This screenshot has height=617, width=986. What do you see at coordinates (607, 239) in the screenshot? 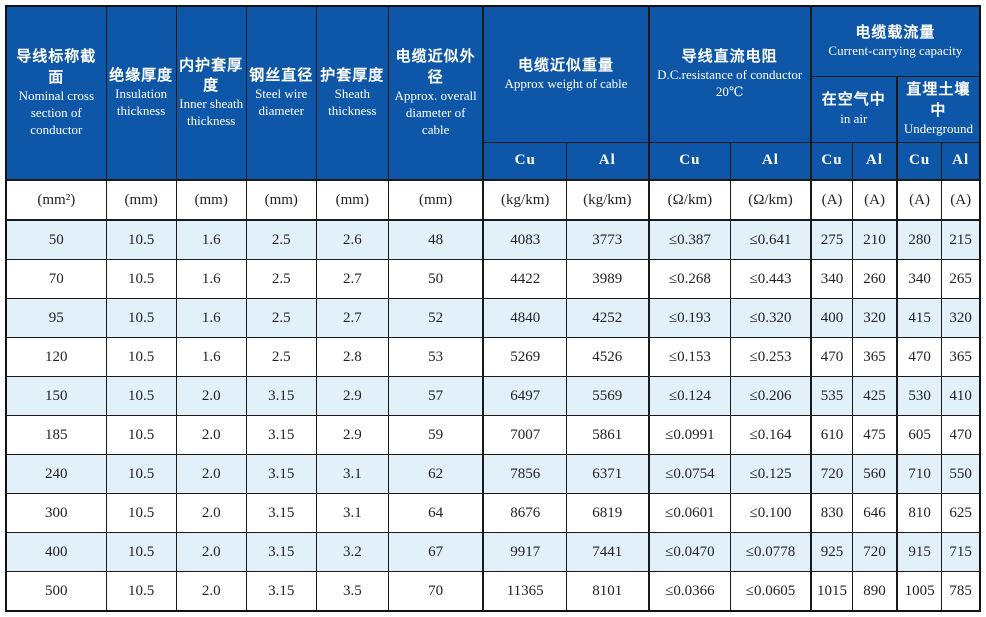
I see `data-cell: 3773` at bounding box center [607, 239].